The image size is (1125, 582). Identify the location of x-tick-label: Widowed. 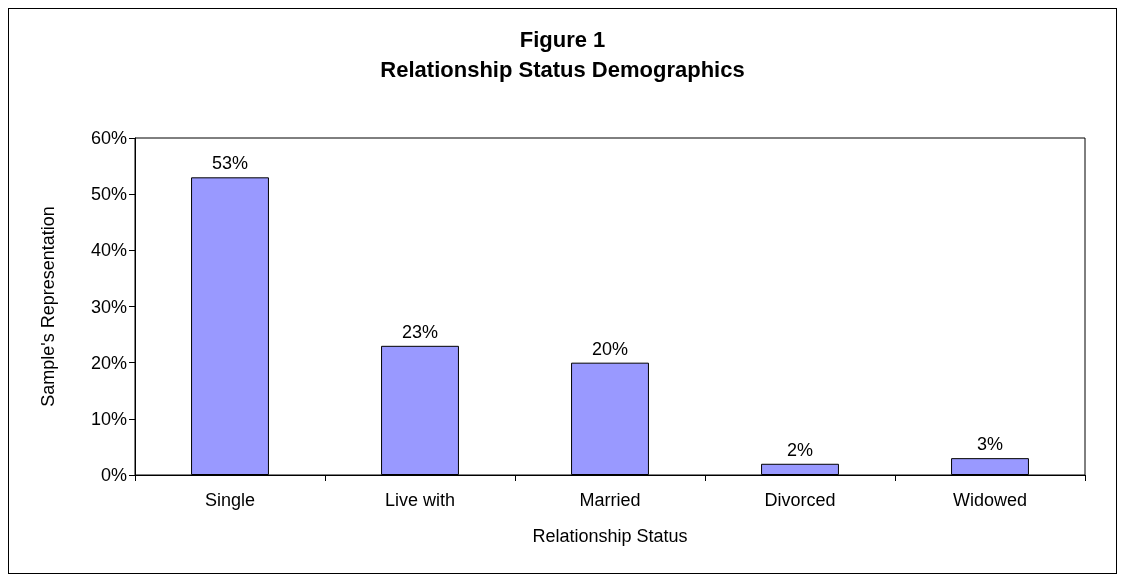
(990, 500).